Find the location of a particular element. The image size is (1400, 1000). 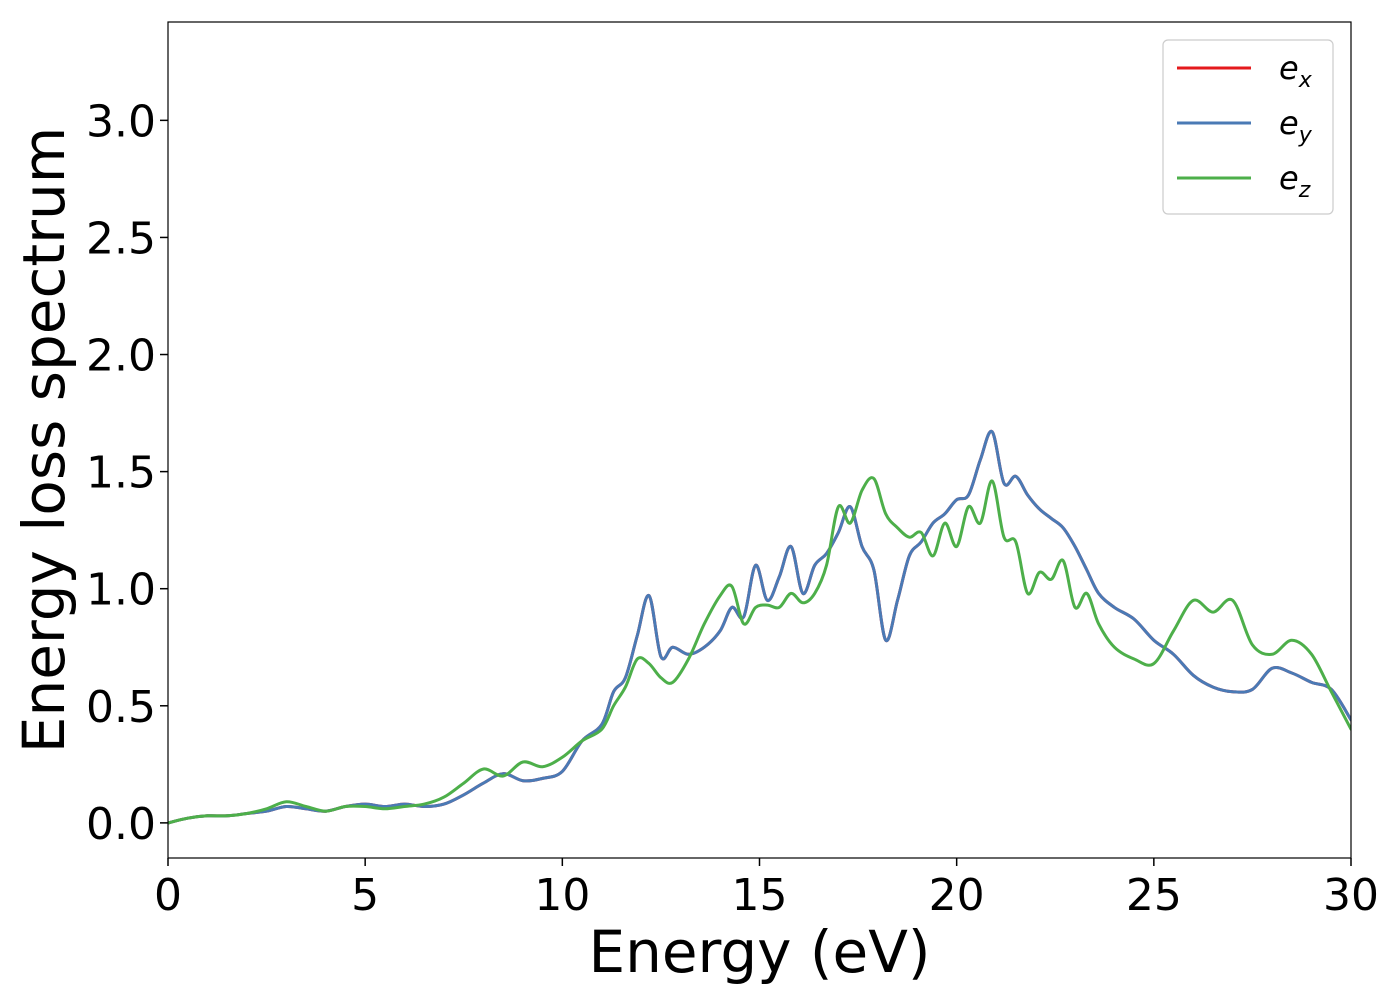

legend-box is located at coordinates (1248, 127).